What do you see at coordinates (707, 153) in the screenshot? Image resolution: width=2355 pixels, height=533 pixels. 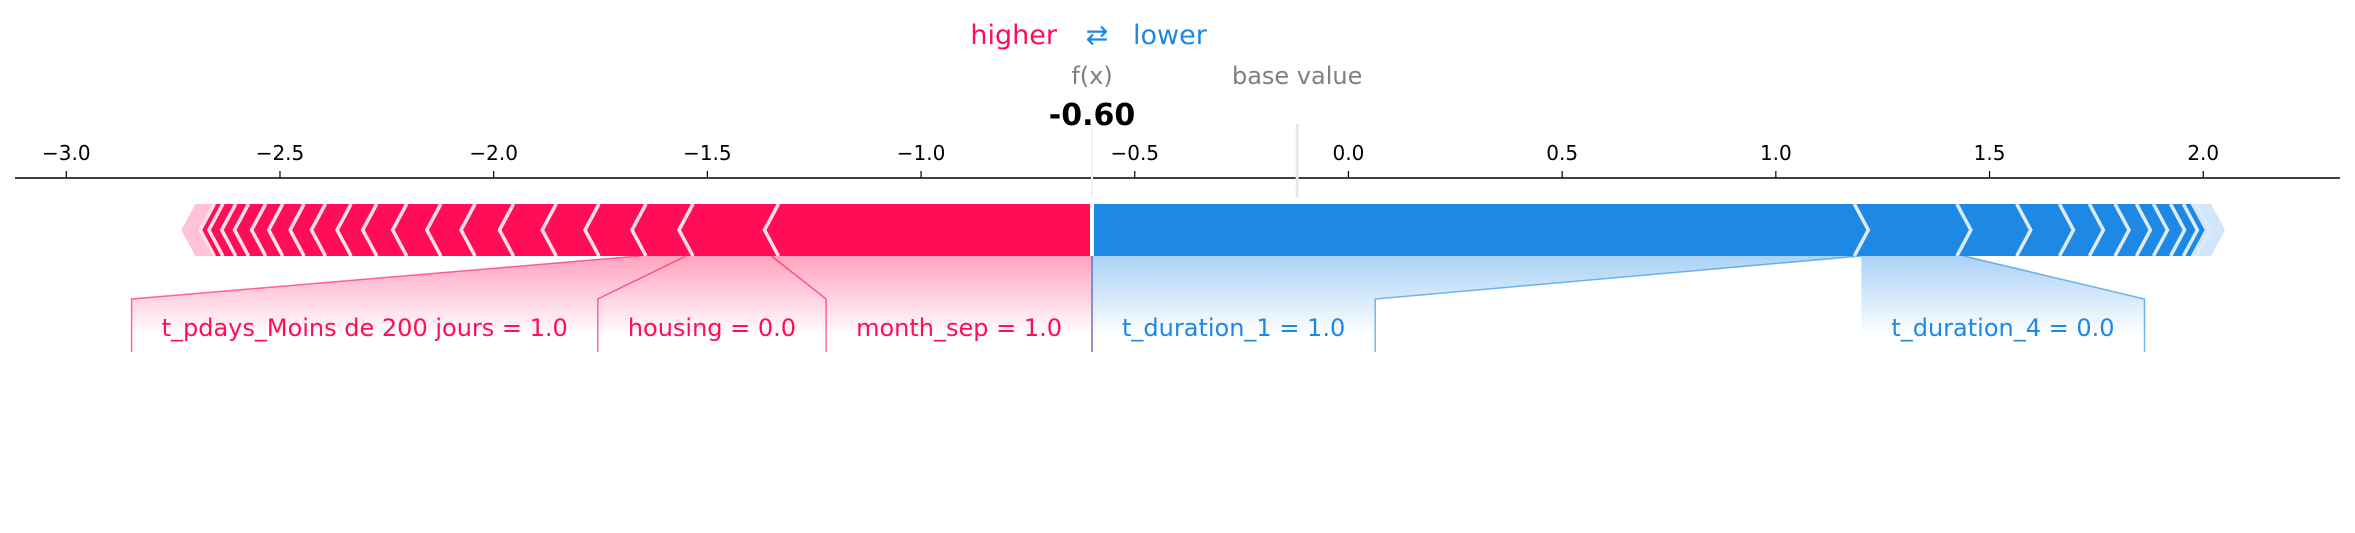 I see `x-tick-label: −1.5` at bounding box center [707, 153].